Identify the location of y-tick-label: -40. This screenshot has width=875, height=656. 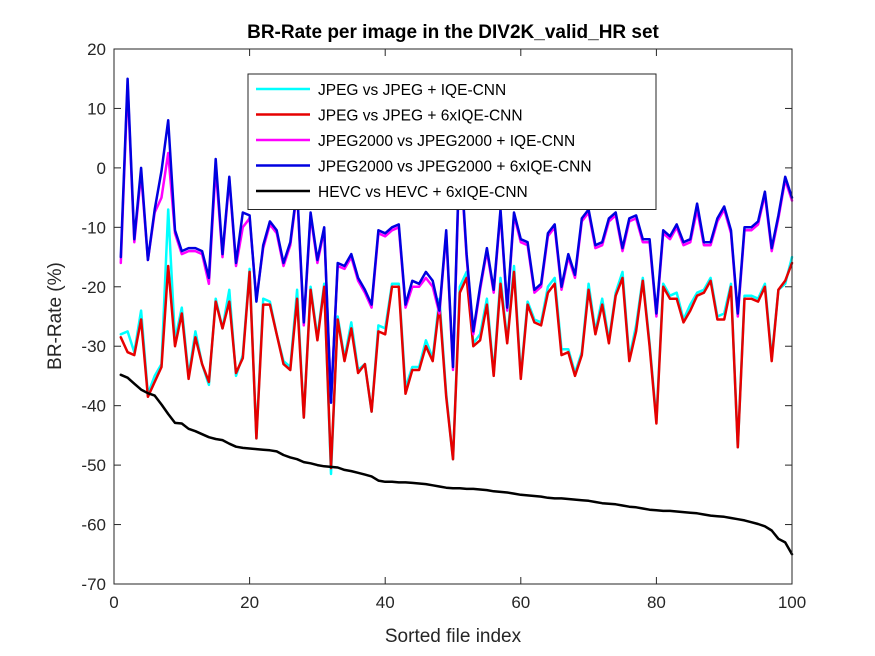
(93, 406).